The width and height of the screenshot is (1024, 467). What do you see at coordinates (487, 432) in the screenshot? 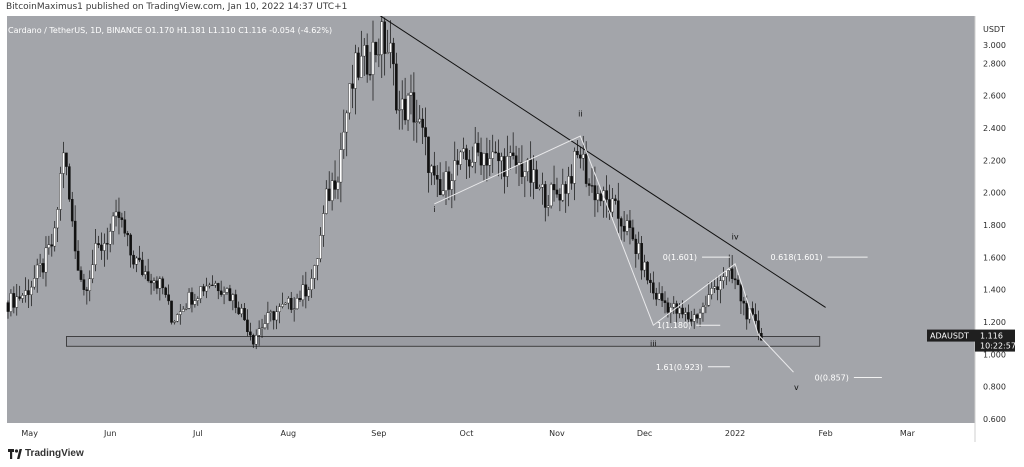
I see `time-axis` at bounding box center [487, 432].